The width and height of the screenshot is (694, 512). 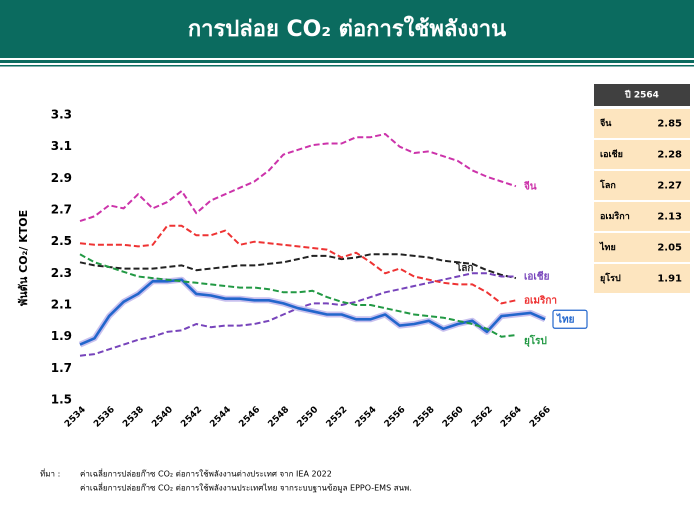 What do you see at coordinates (61, 400) in the screenshot?
I see `y-tick-label: 1.5` at bounding box center [61, 400].